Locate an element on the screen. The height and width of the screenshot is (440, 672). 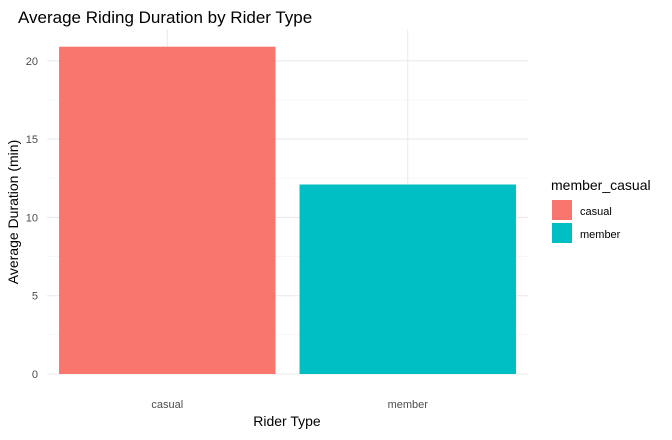
legend-label-casual: casual is located at coordinates (596, 212).